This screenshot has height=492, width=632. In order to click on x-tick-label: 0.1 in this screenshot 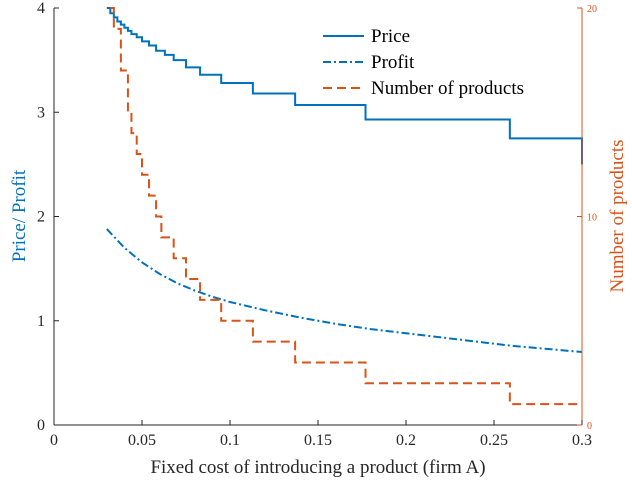, I will do `click(230, 440)`.